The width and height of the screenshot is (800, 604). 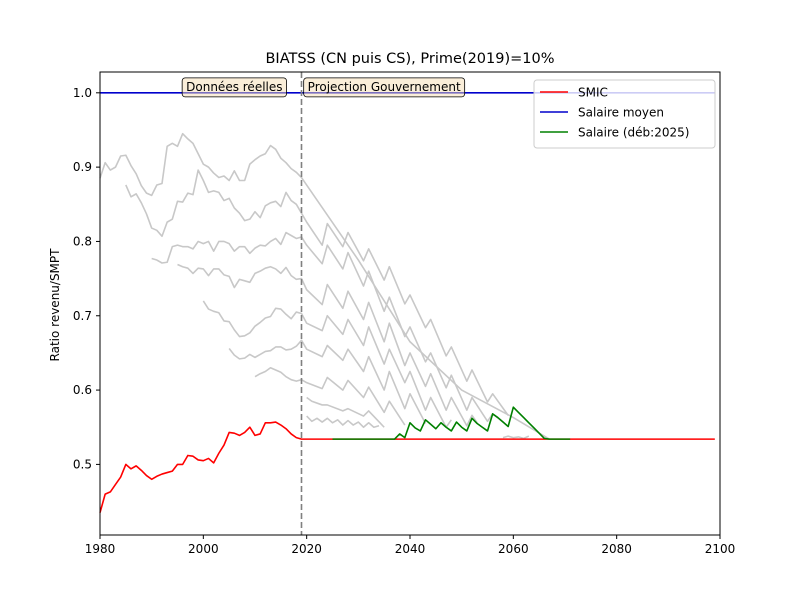 I want to click on y-tick-label: 0.6, so click(x=82, y=390).